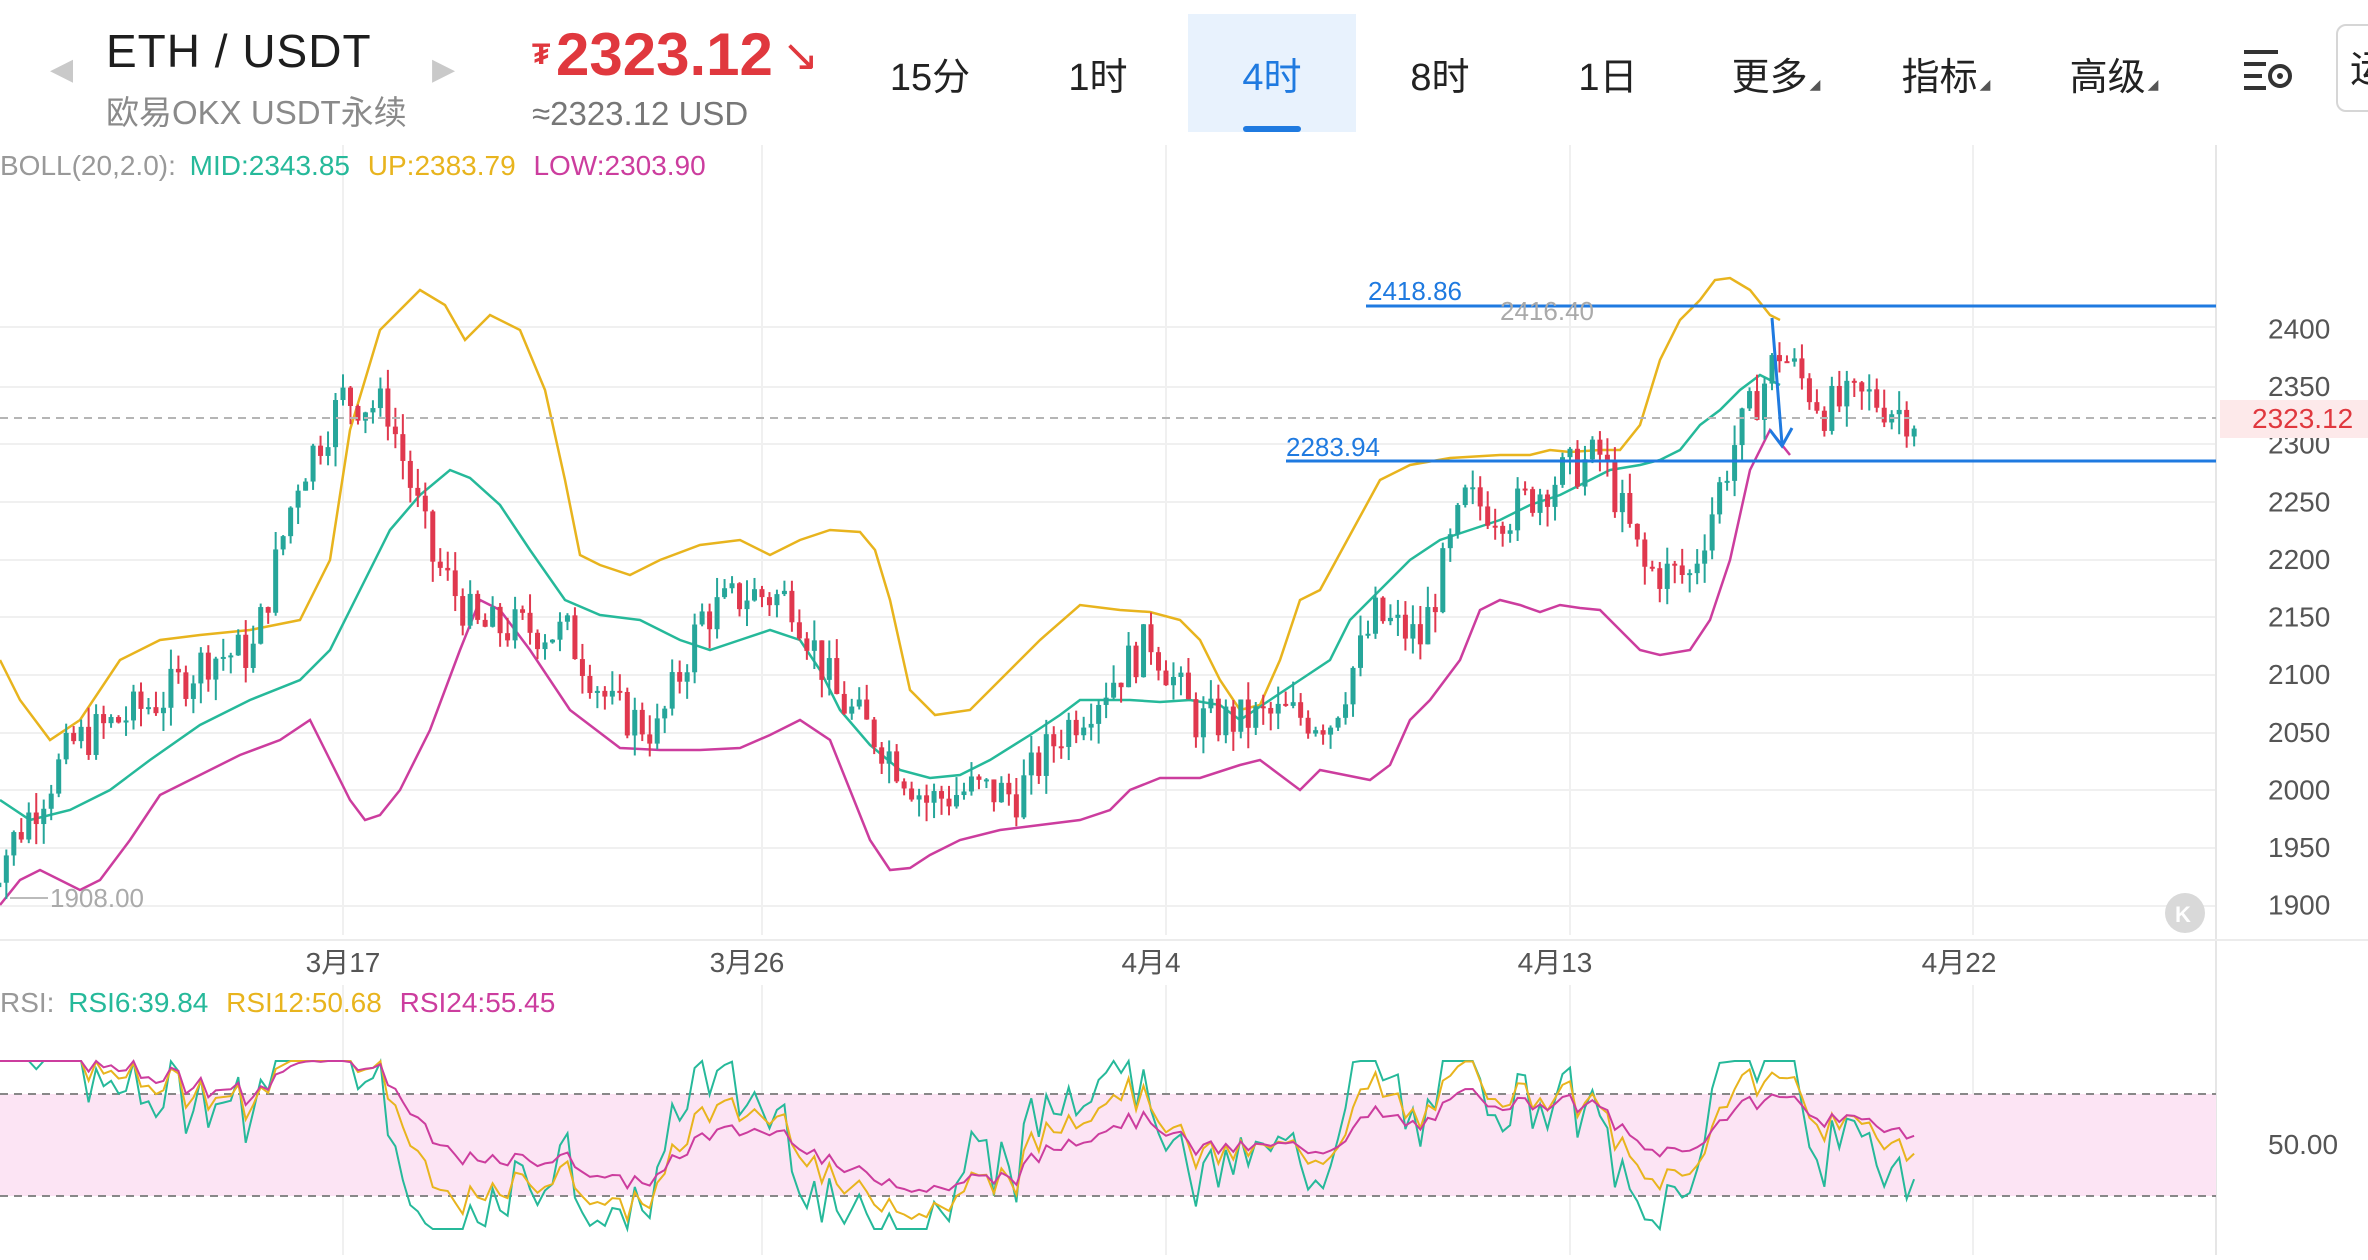  What do you see at coordinates (62, 69) in the screenshot?
I see `chevron-left-icon: ◀` at bounding box center [62, 69].